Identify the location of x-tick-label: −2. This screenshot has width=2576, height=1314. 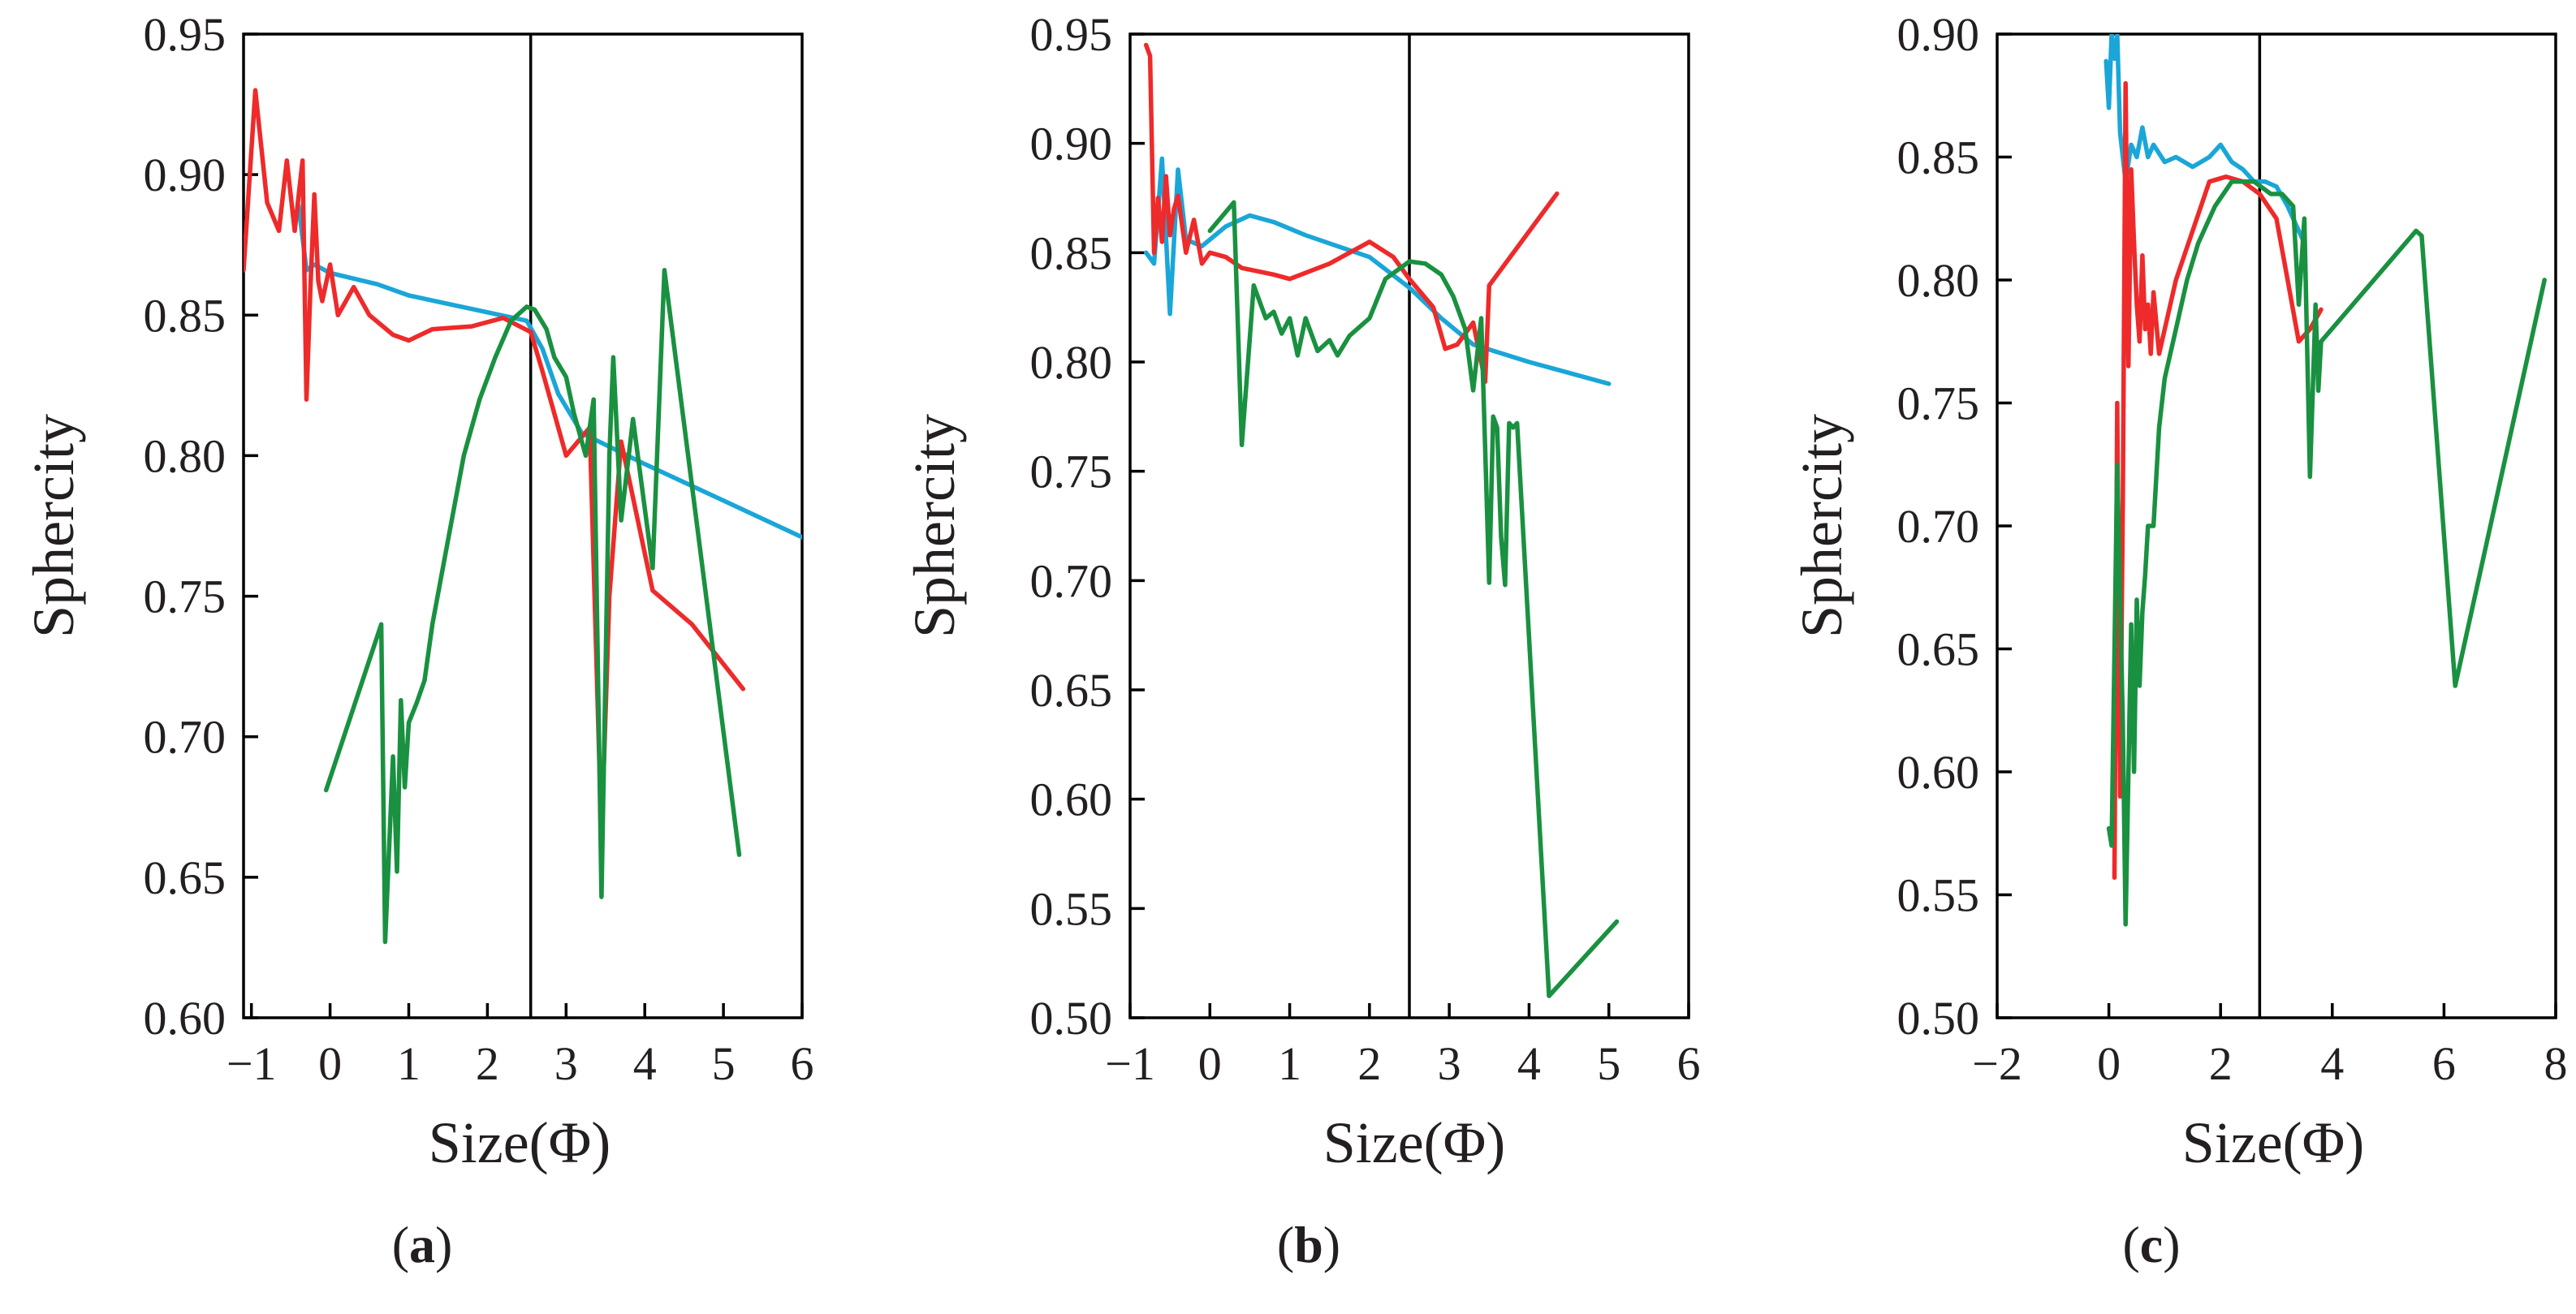
(1997, 1063).